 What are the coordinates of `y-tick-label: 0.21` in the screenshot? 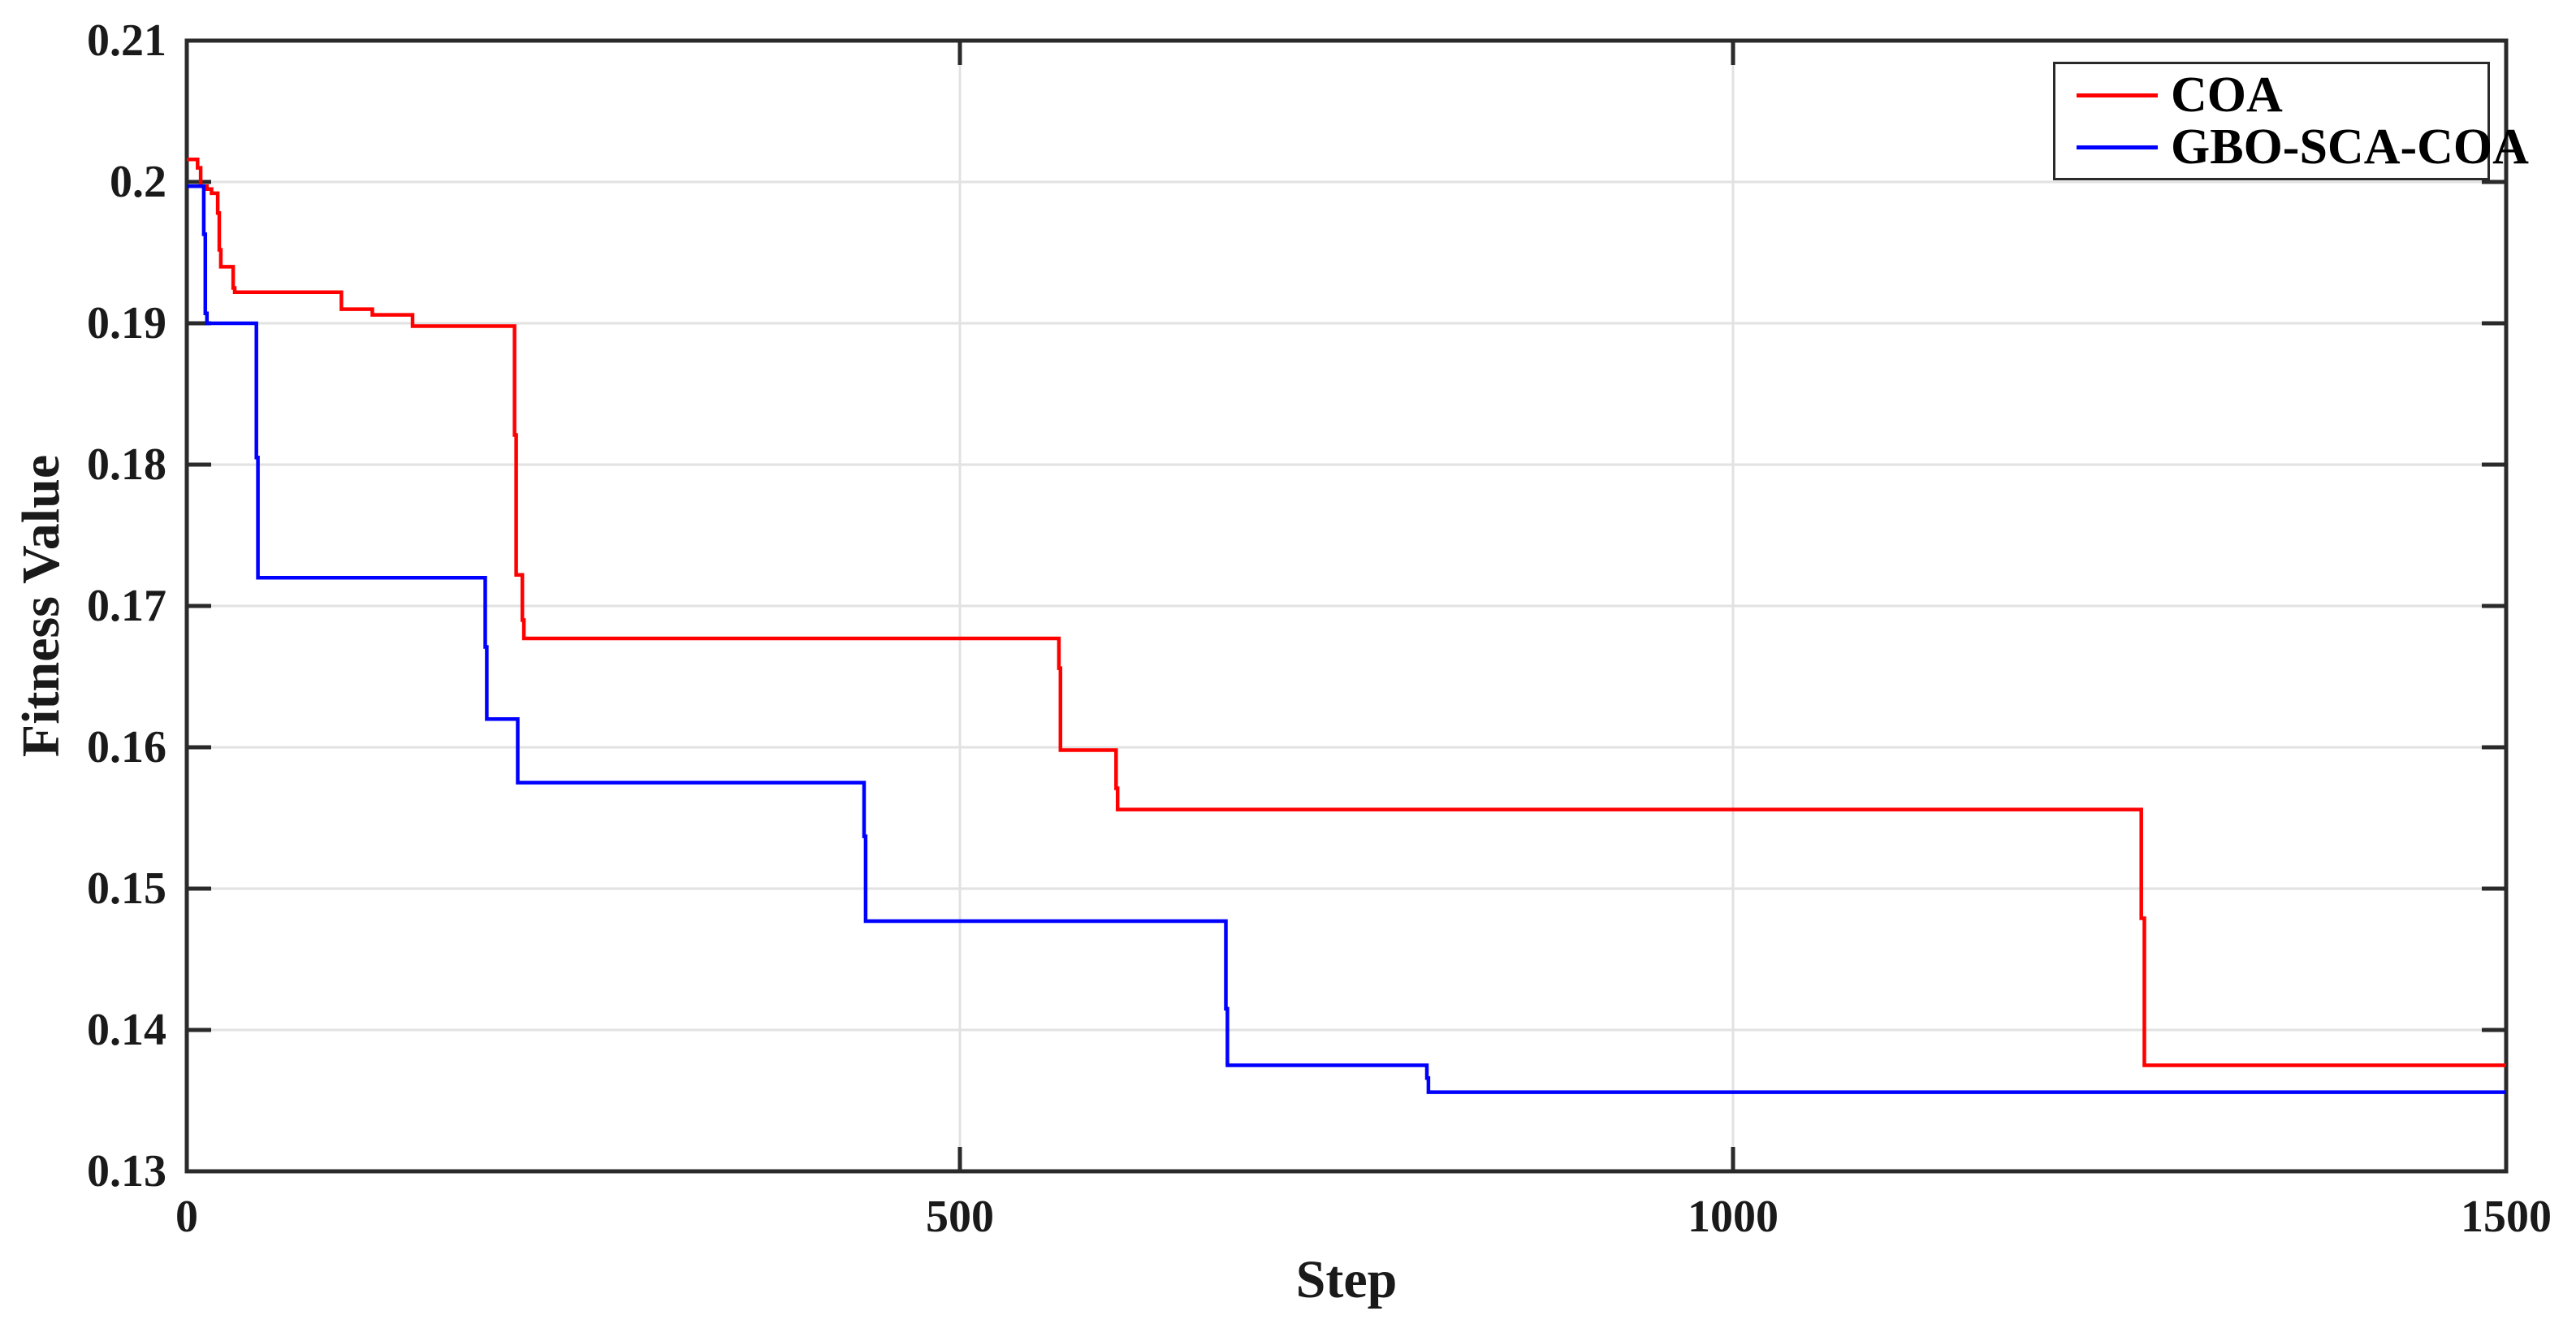 It's located at (126, 40).